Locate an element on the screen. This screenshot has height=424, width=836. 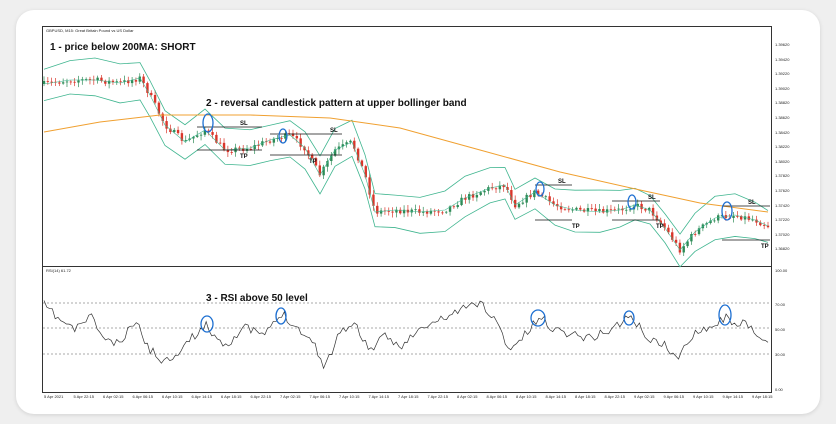
take-profit-label: TP is located at coordinates (313, 162).